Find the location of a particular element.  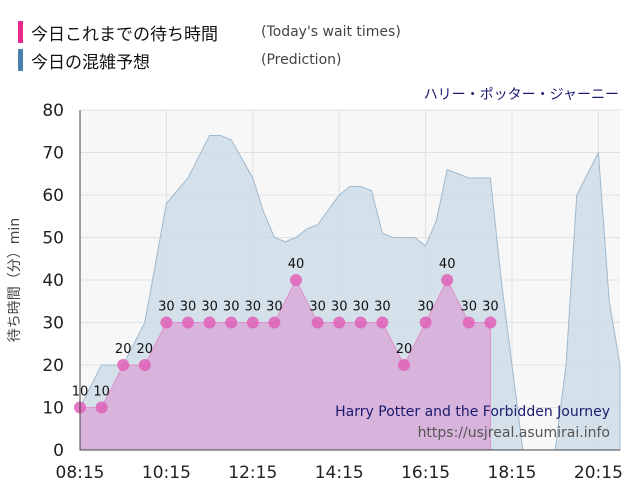

legend-today-sub: (Today's wait times) is located at coordinates (331, 32).